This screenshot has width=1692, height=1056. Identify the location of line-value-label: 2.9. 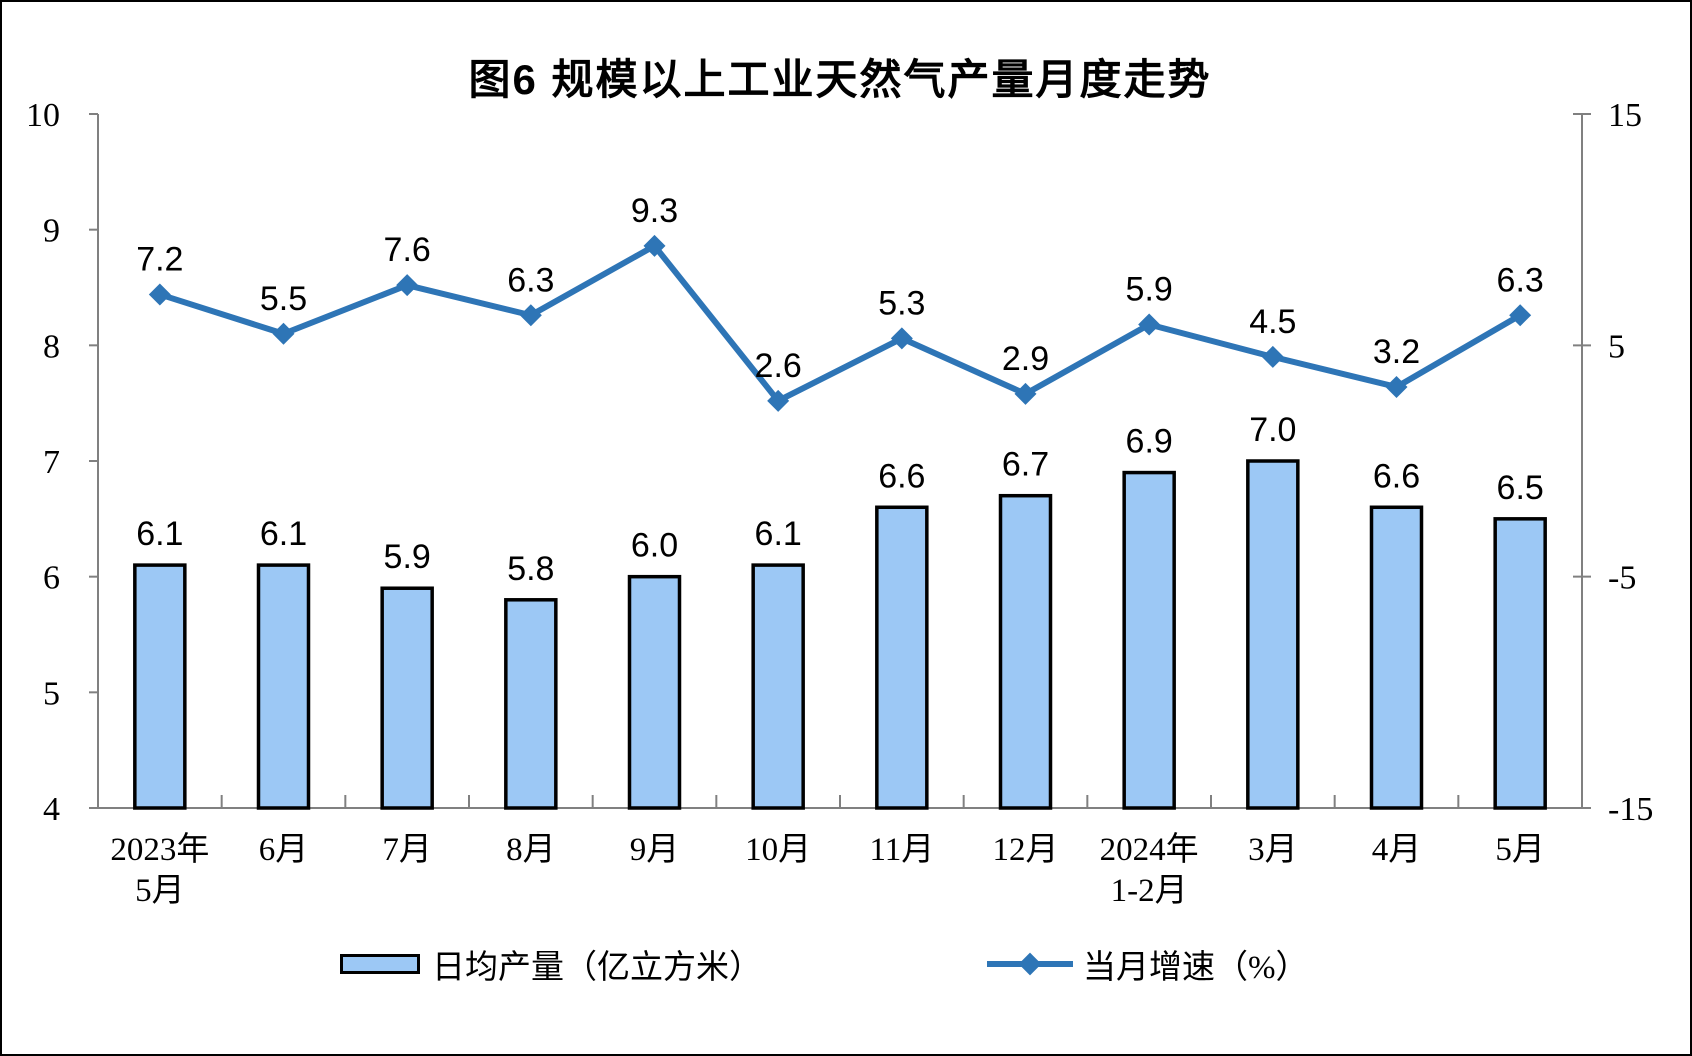
(1025, 359).